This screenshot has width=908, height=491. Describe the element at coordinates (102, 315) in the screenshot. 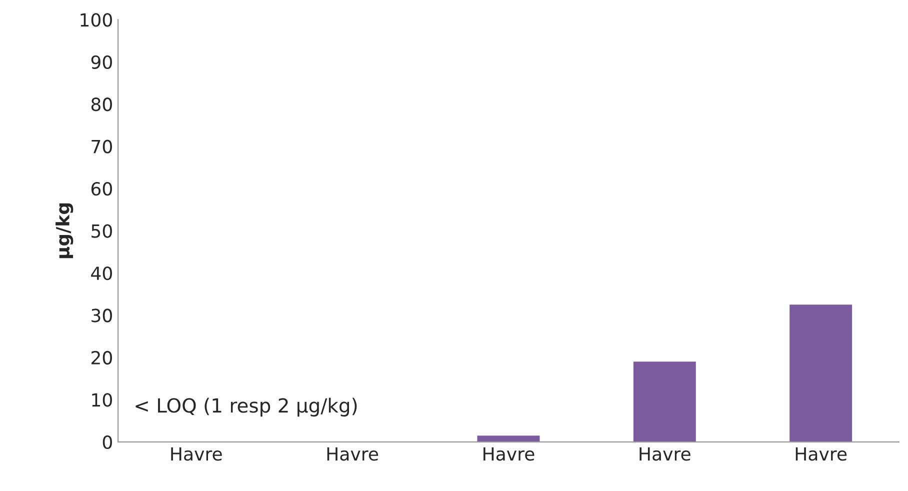

I see `y-tick-label: 30` at that location.